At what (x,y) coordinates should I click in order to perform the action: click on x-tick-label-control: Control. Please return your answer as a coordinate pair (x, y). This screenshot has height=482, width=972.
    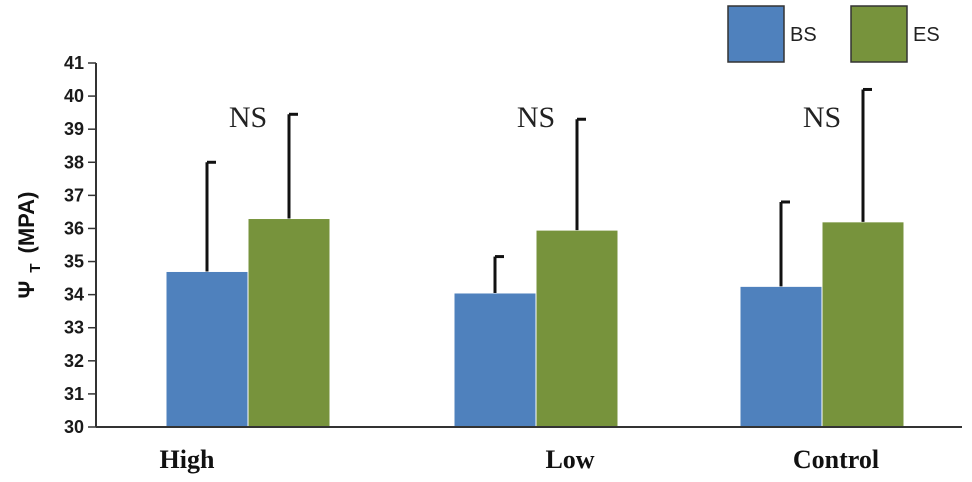
    Looking at the image, I should click on (836, 459).